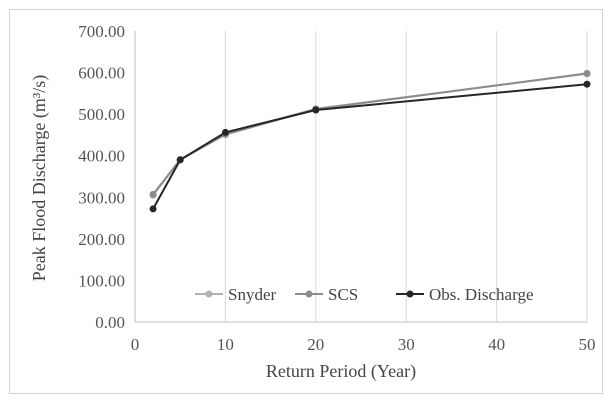 The image size is (614, 404). Describe the element at coordinates (363, 344) in the screenshot. I see `x-tick-labels: 0 10 20 30 40 50` at that location.